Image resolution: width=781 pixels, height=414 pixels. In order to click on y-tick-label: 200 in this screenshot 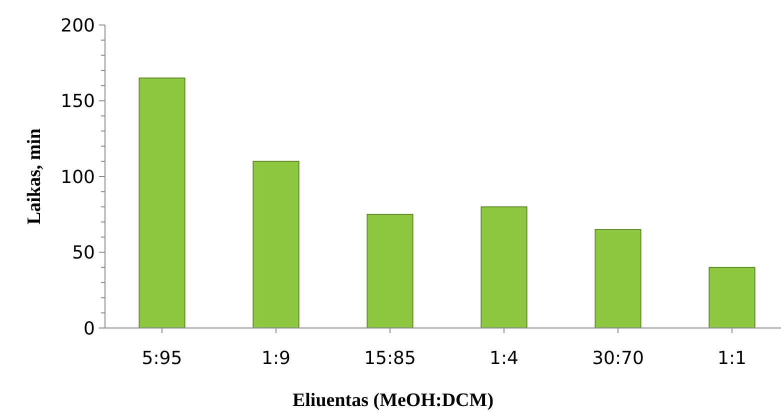, I will do `click(77, 25)`.